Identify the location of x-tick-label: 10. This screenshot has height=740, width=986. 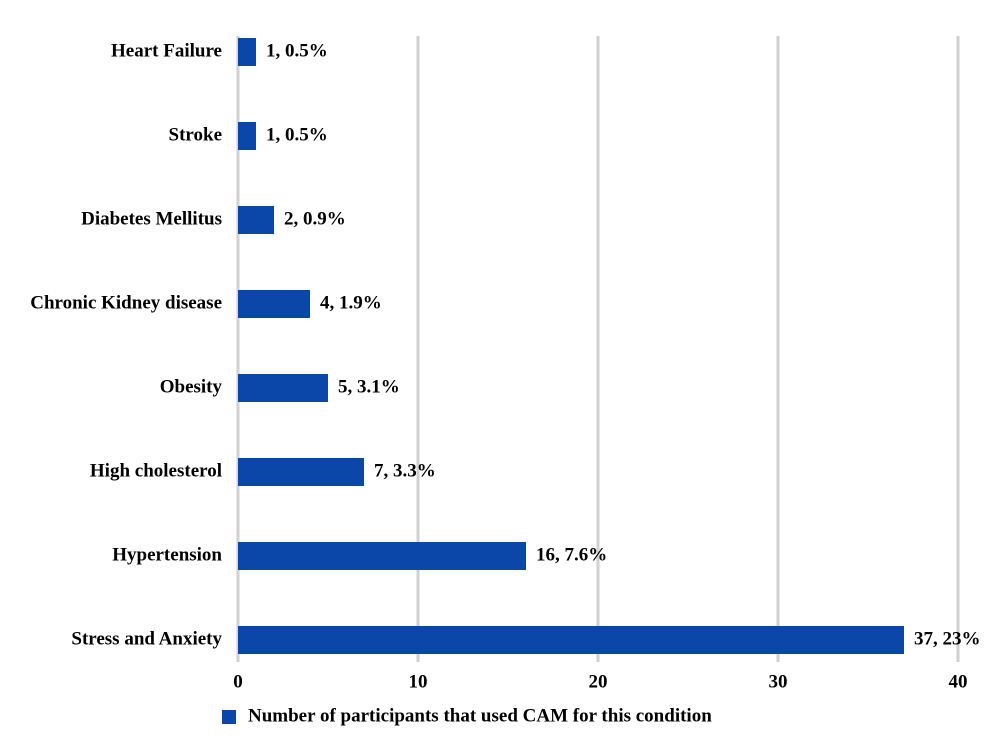
(418, 681).